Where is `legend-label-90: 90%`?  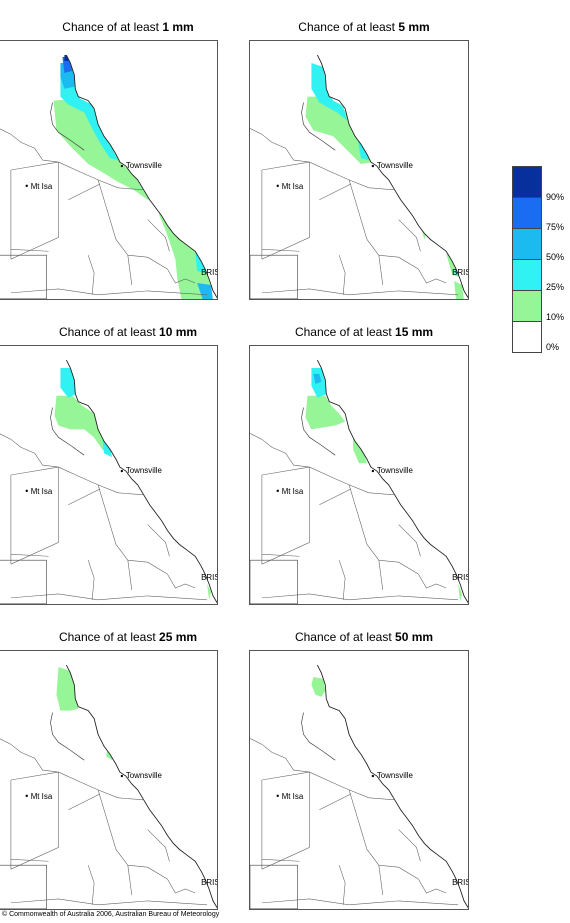
legend-label-90: 90% is located at coordinates (555, 197).